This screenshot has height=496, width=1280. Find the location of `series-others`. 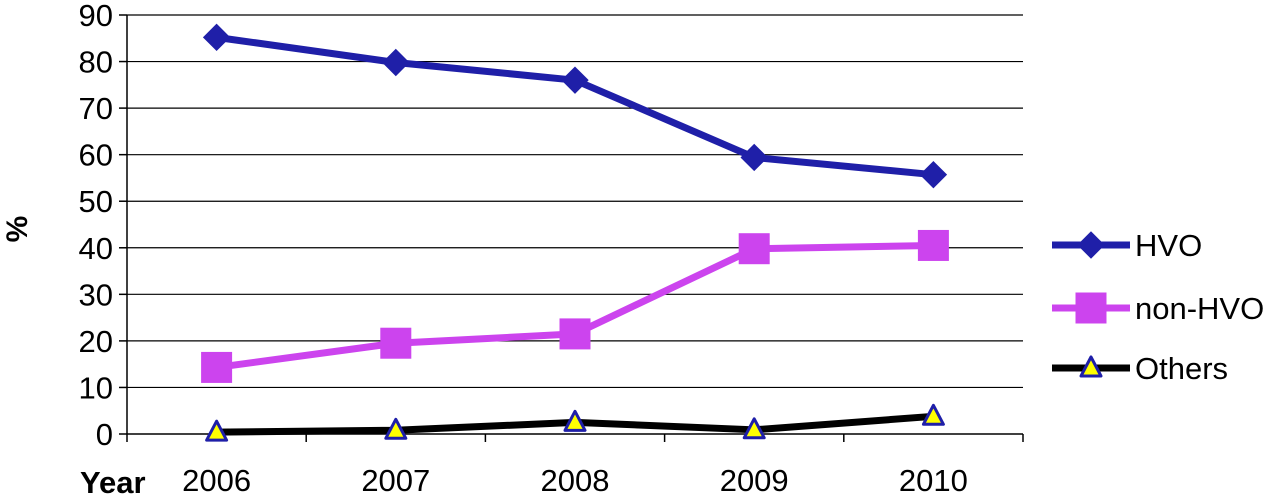

series-others is located at coordinates (575, 422).